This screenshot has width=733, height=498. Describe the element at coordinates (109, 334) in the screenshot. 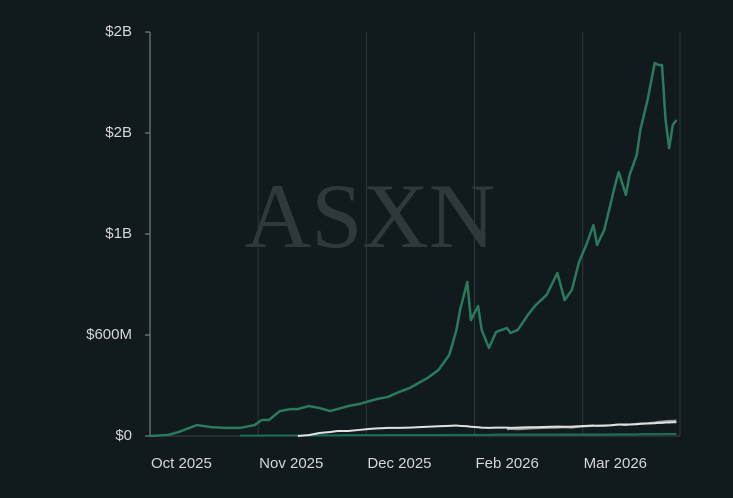

I see `y-tick-label: $600M` at that location.